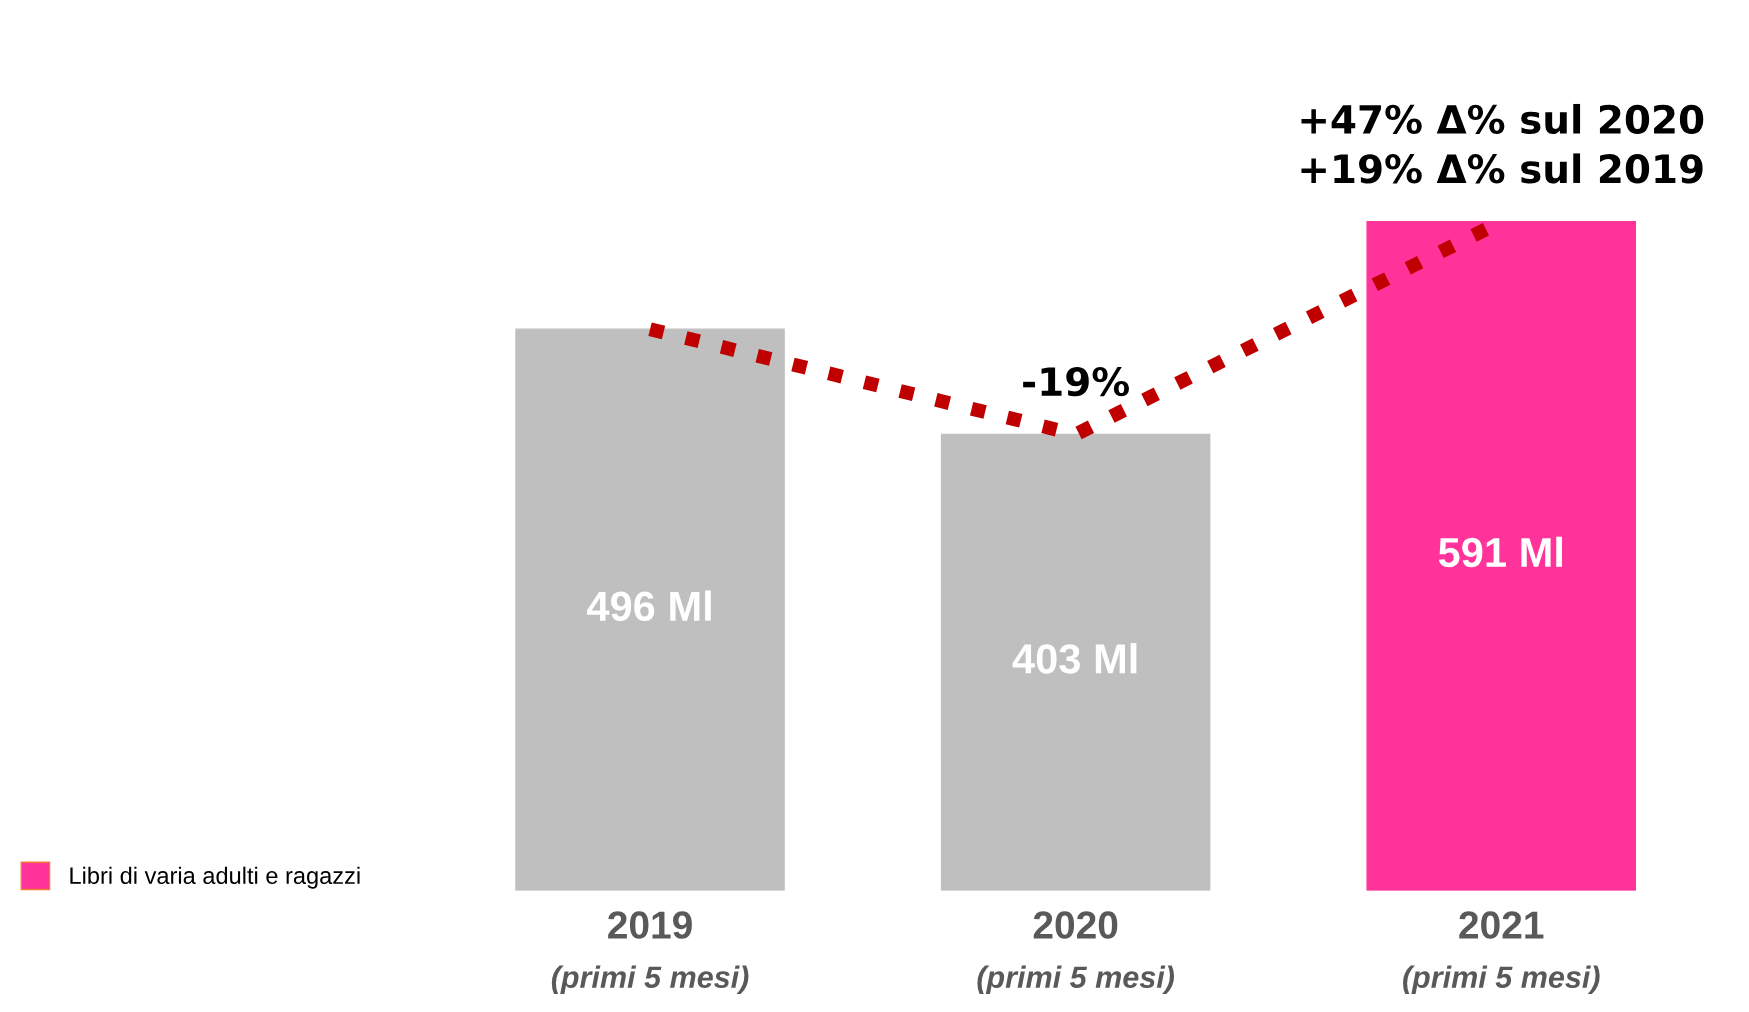 The height and width of the screenshot is (1012, 1749). Describe the element at coordinates (1076, 381) in the screenshot. I see `annotation: -19%` at that location.